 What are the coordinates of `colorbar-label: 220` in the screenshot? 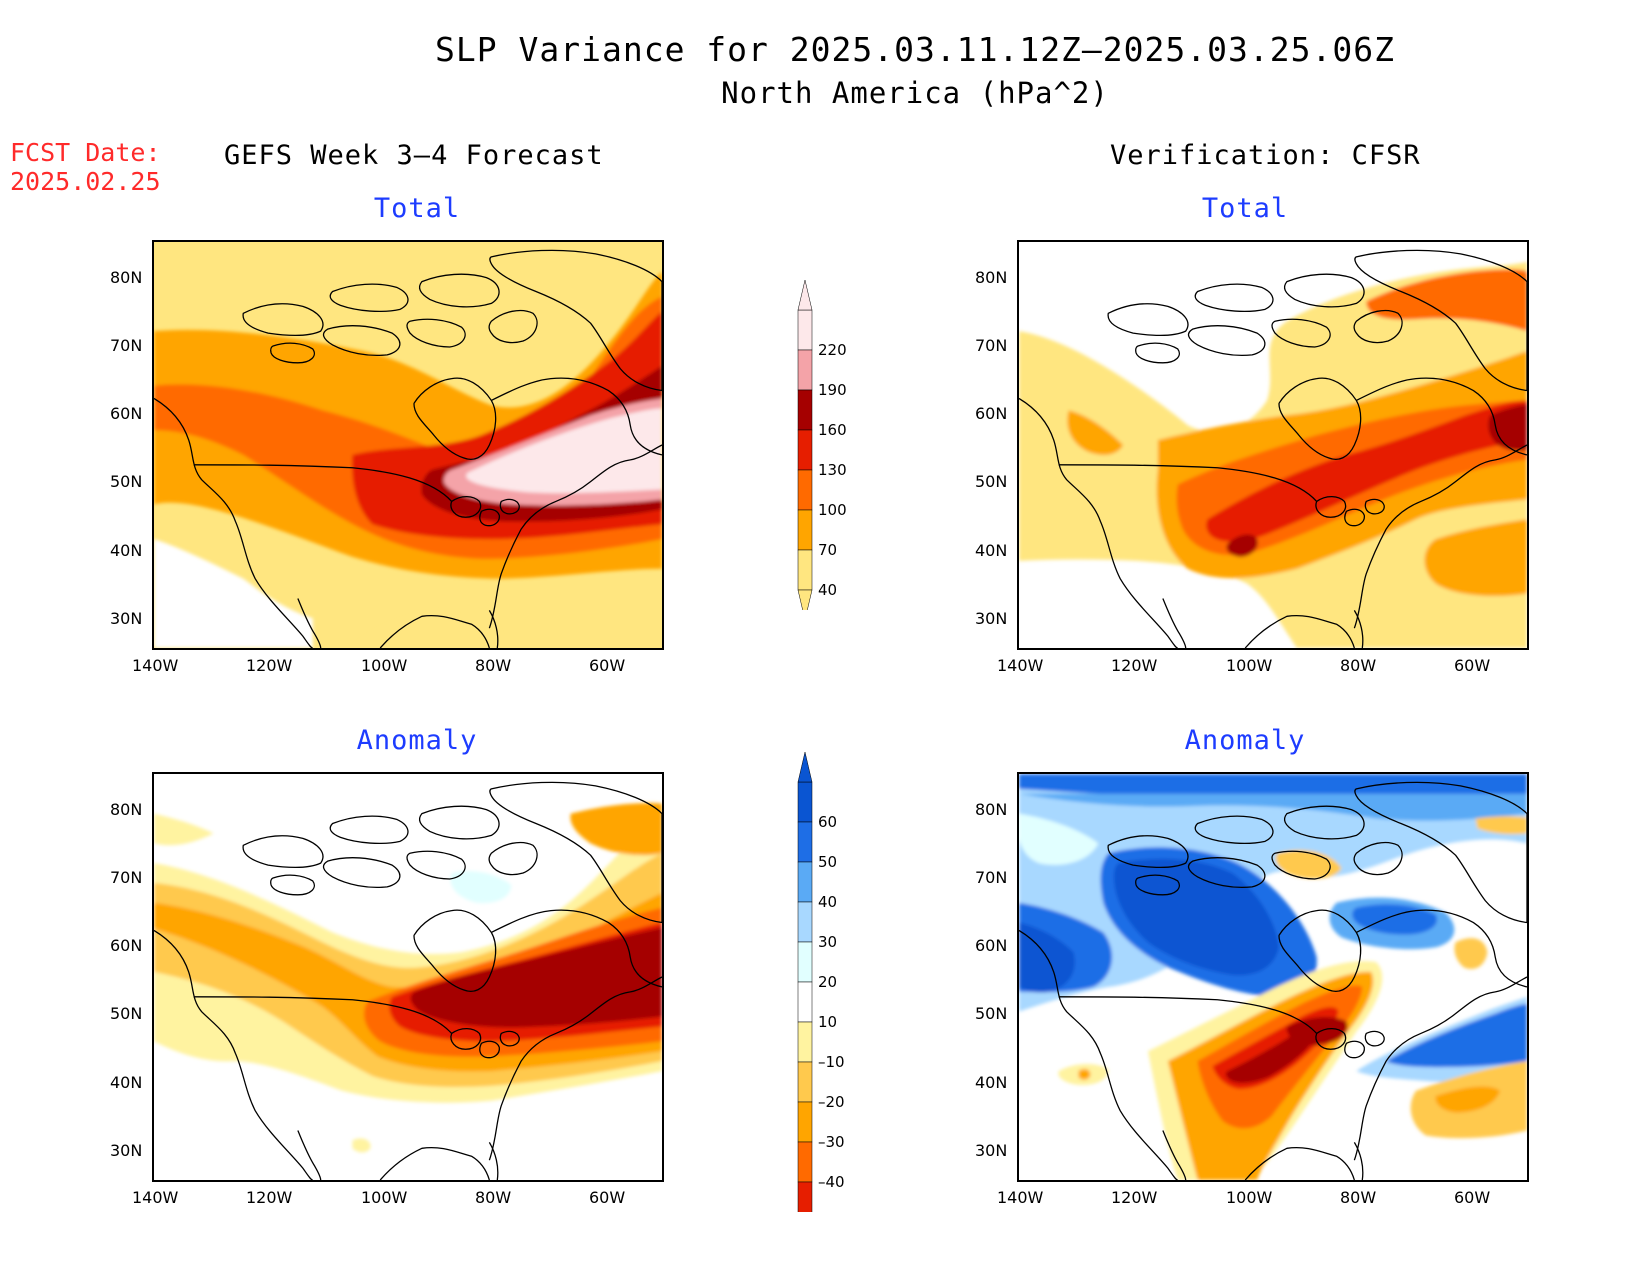 It's located at (832, 350).